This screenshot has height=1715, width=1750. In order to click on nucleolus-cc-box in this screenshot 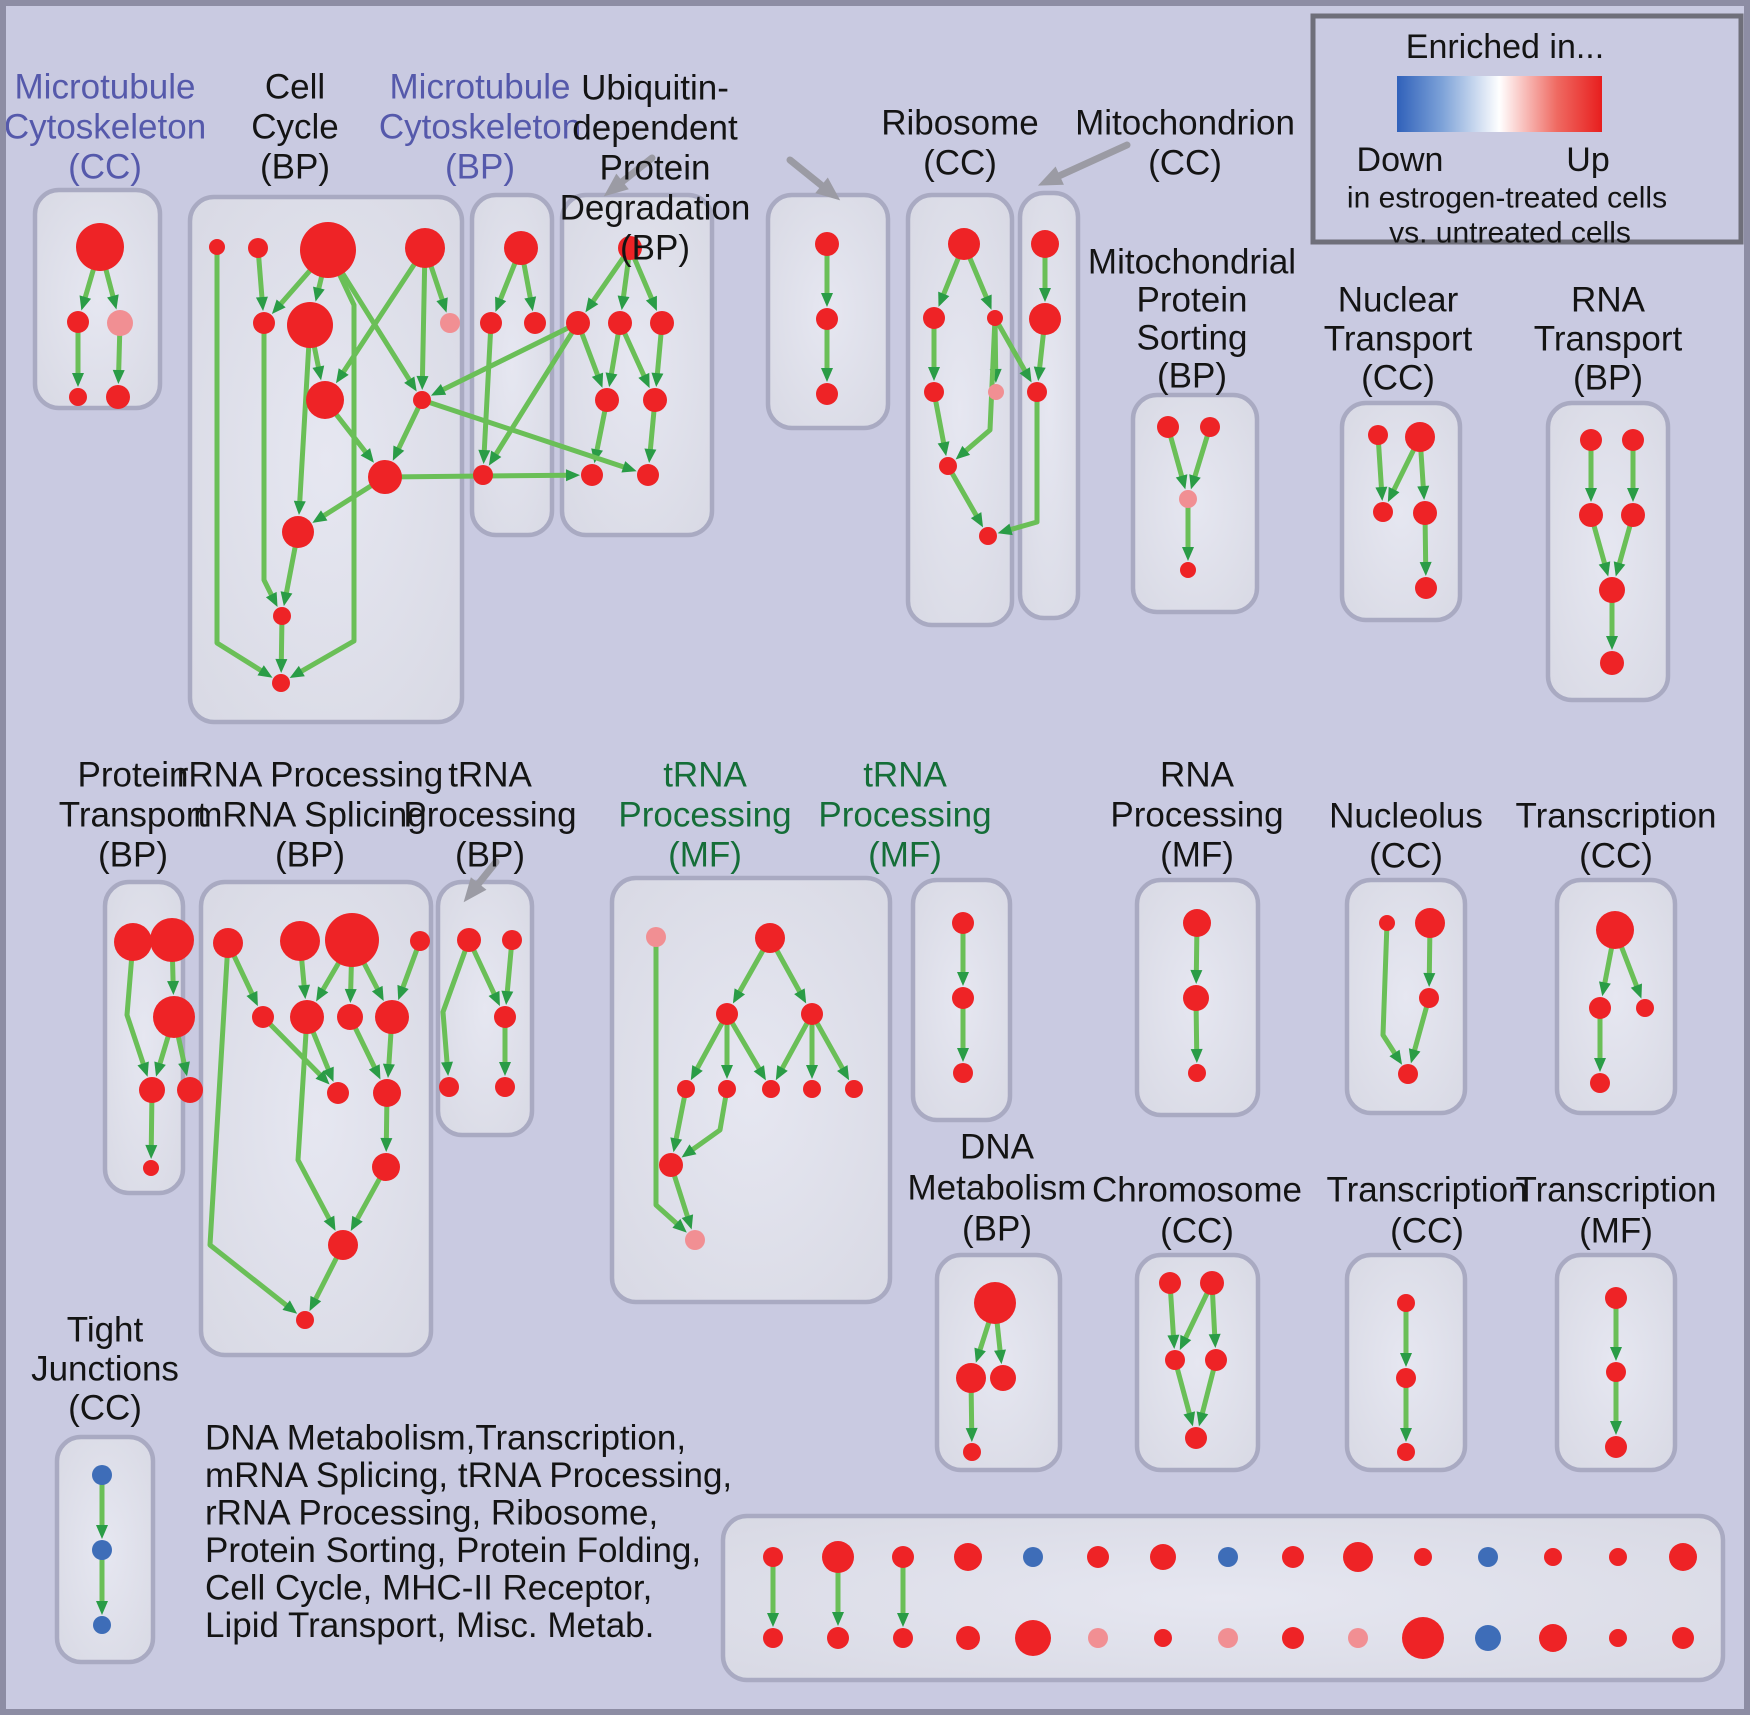, I will do `click(1406, 996)`.